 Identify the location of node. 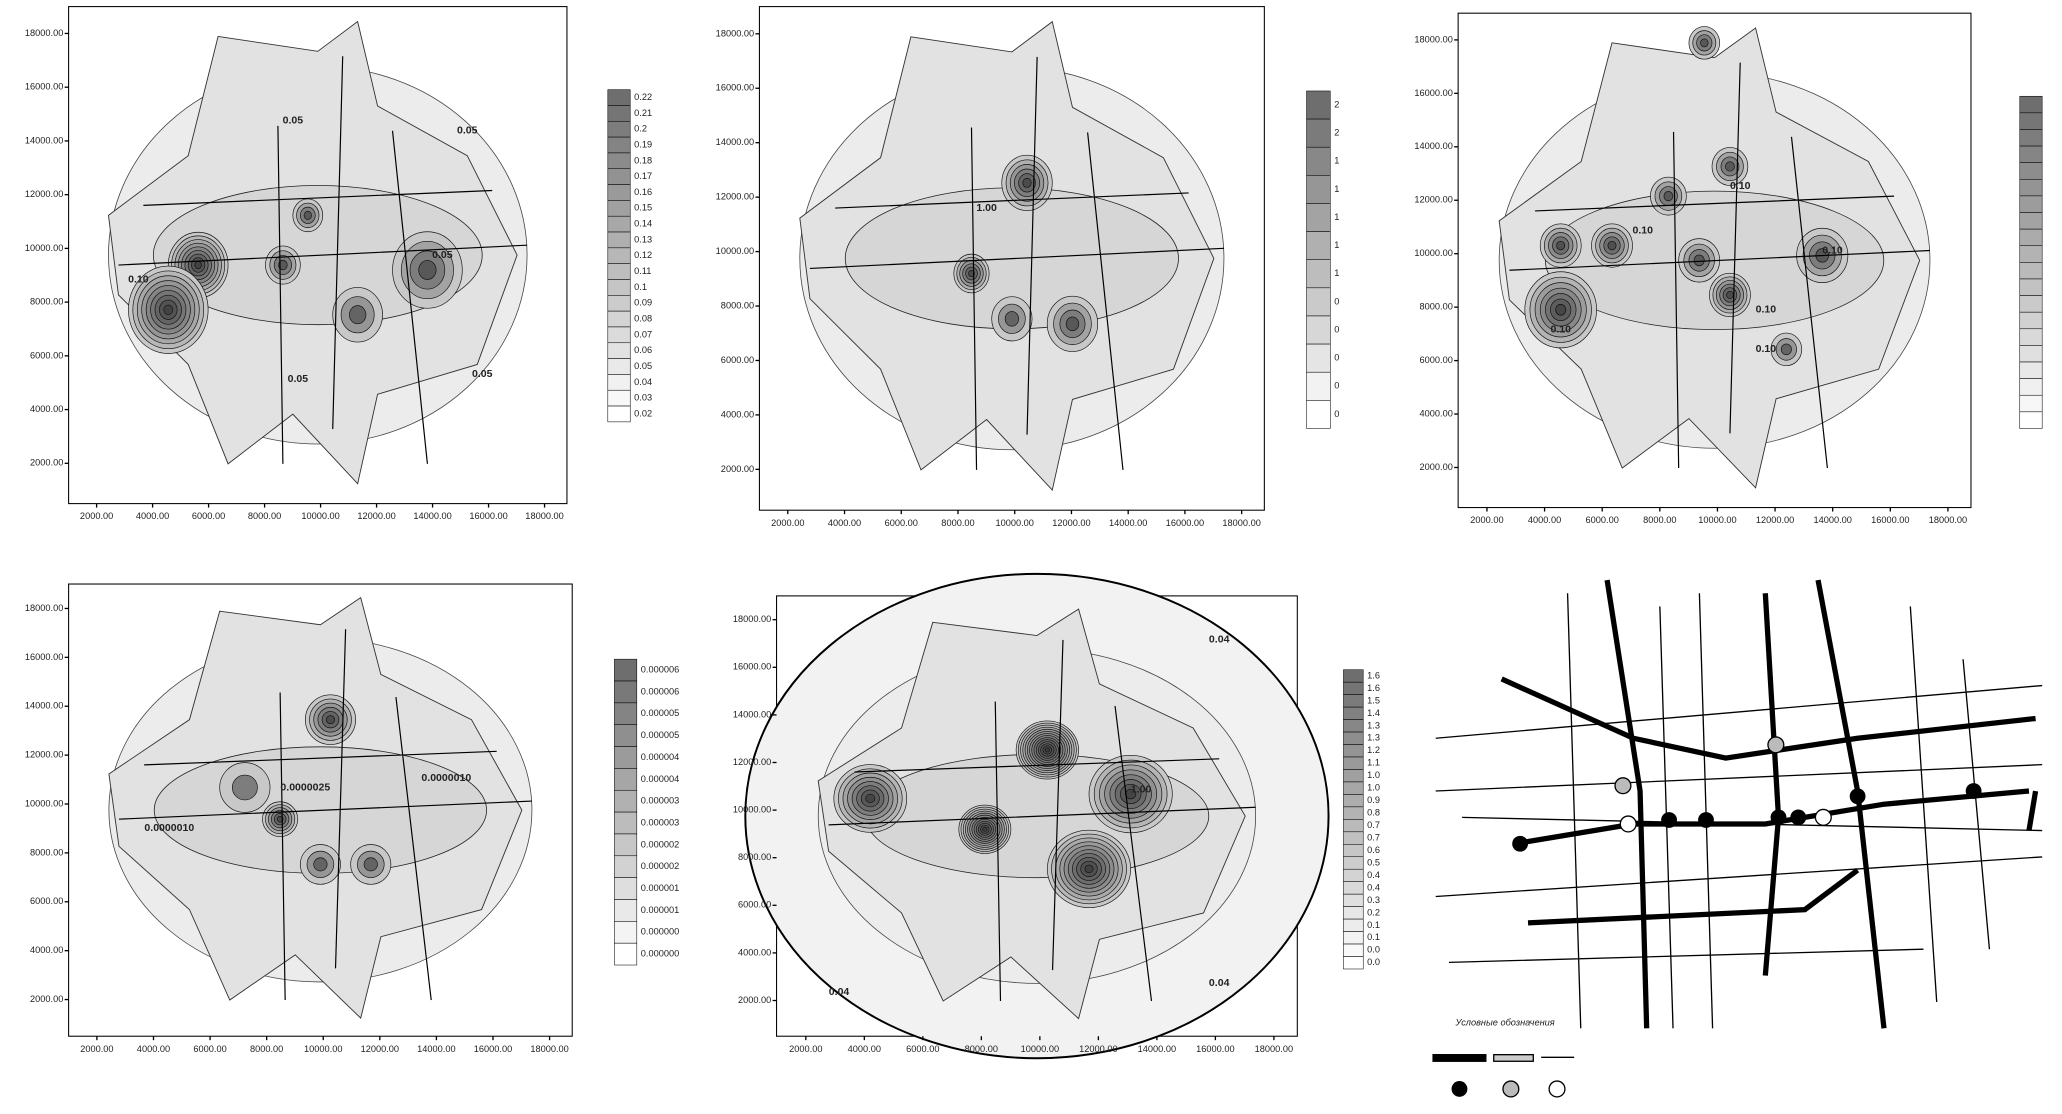
(1669, 820).